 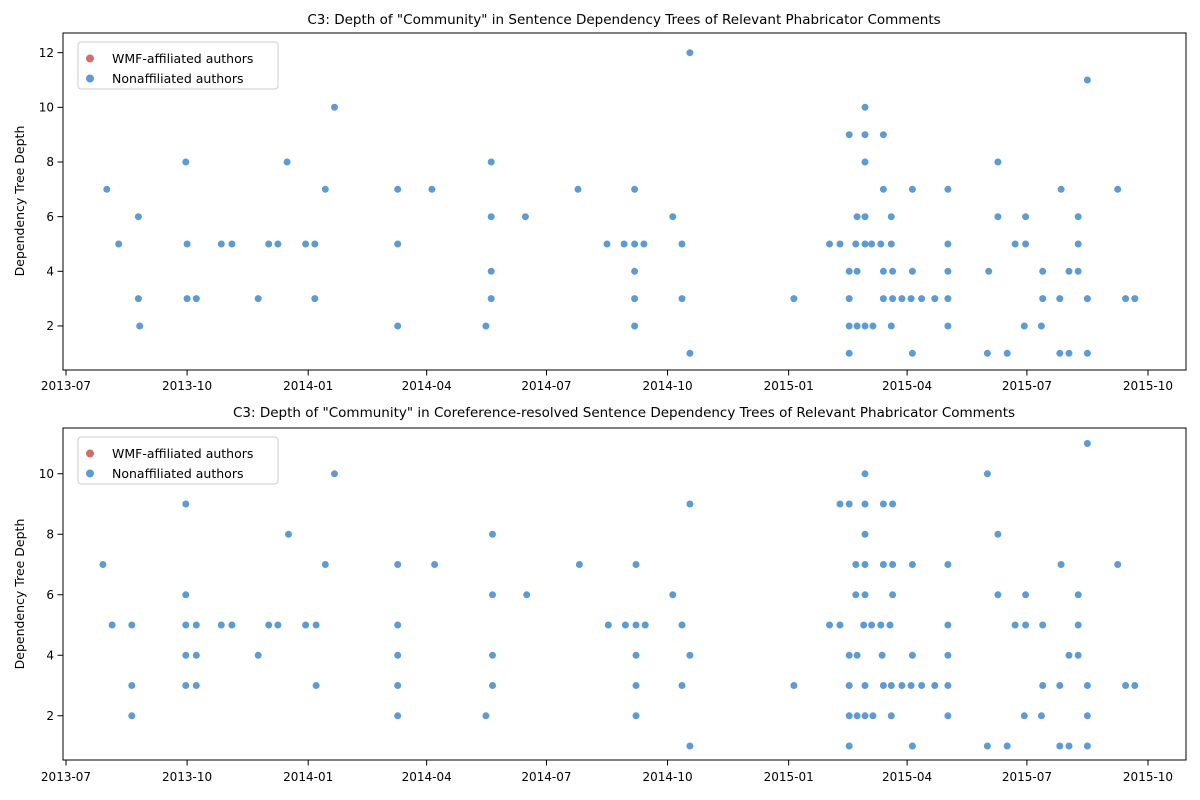 What do you see at coordinates (19, 594) in the screenshot?
I see `y-axis-label: Dependency Tree Depth` at bounding box center [19, 594].